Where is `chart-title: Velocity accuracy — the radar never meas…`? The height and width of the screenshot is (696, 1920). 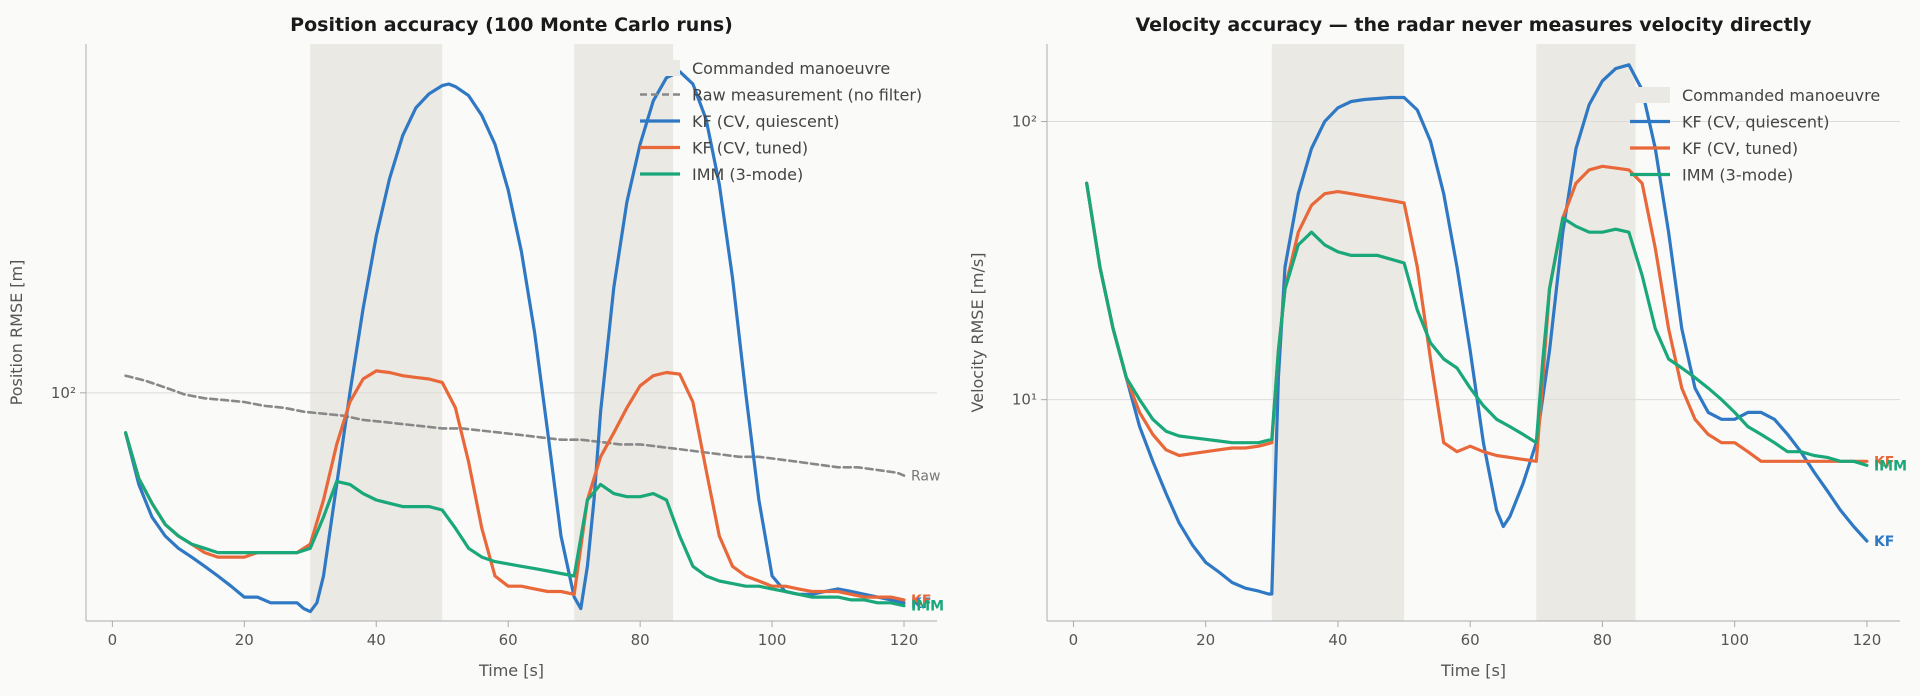
chart-title: Velocity accuracy — the radar never meas… is located at coordinates (1473, 25).